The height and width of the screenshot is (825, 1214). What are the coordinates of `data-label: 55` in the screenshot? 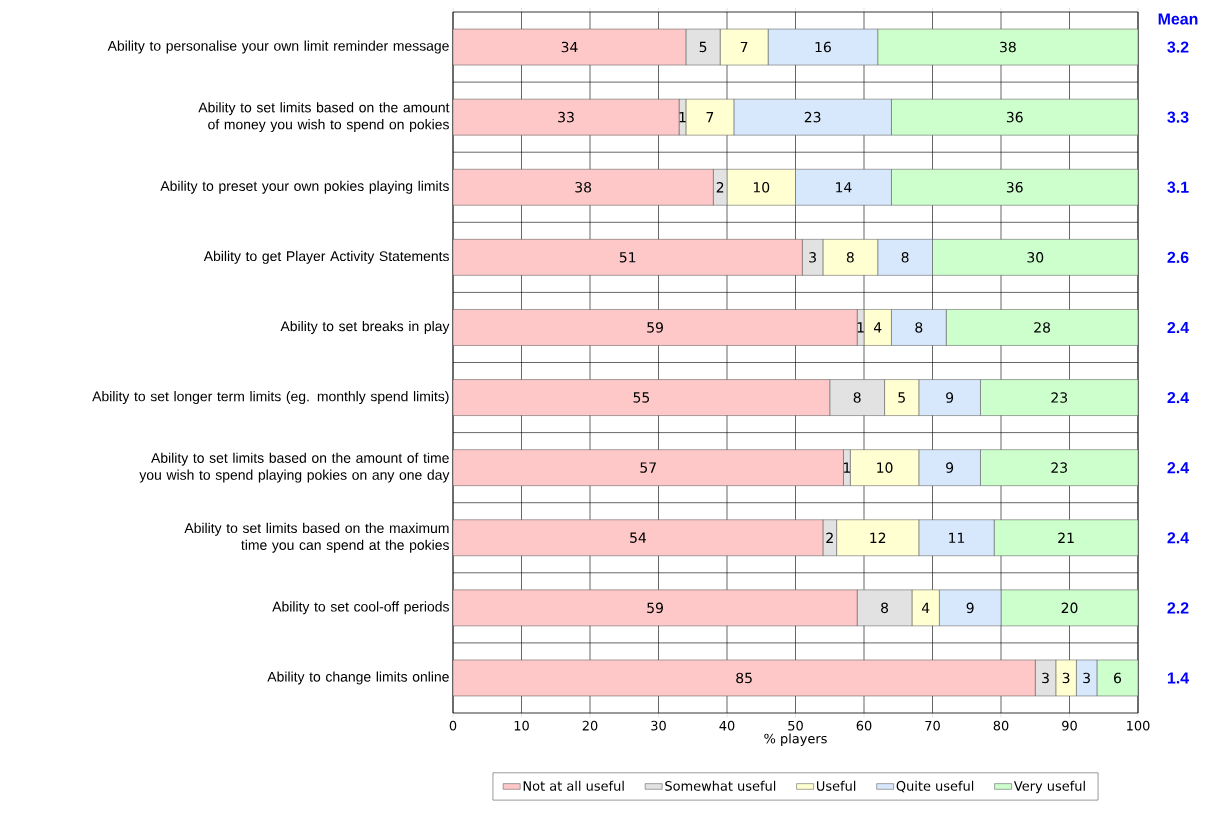 It's located at (641, 397).